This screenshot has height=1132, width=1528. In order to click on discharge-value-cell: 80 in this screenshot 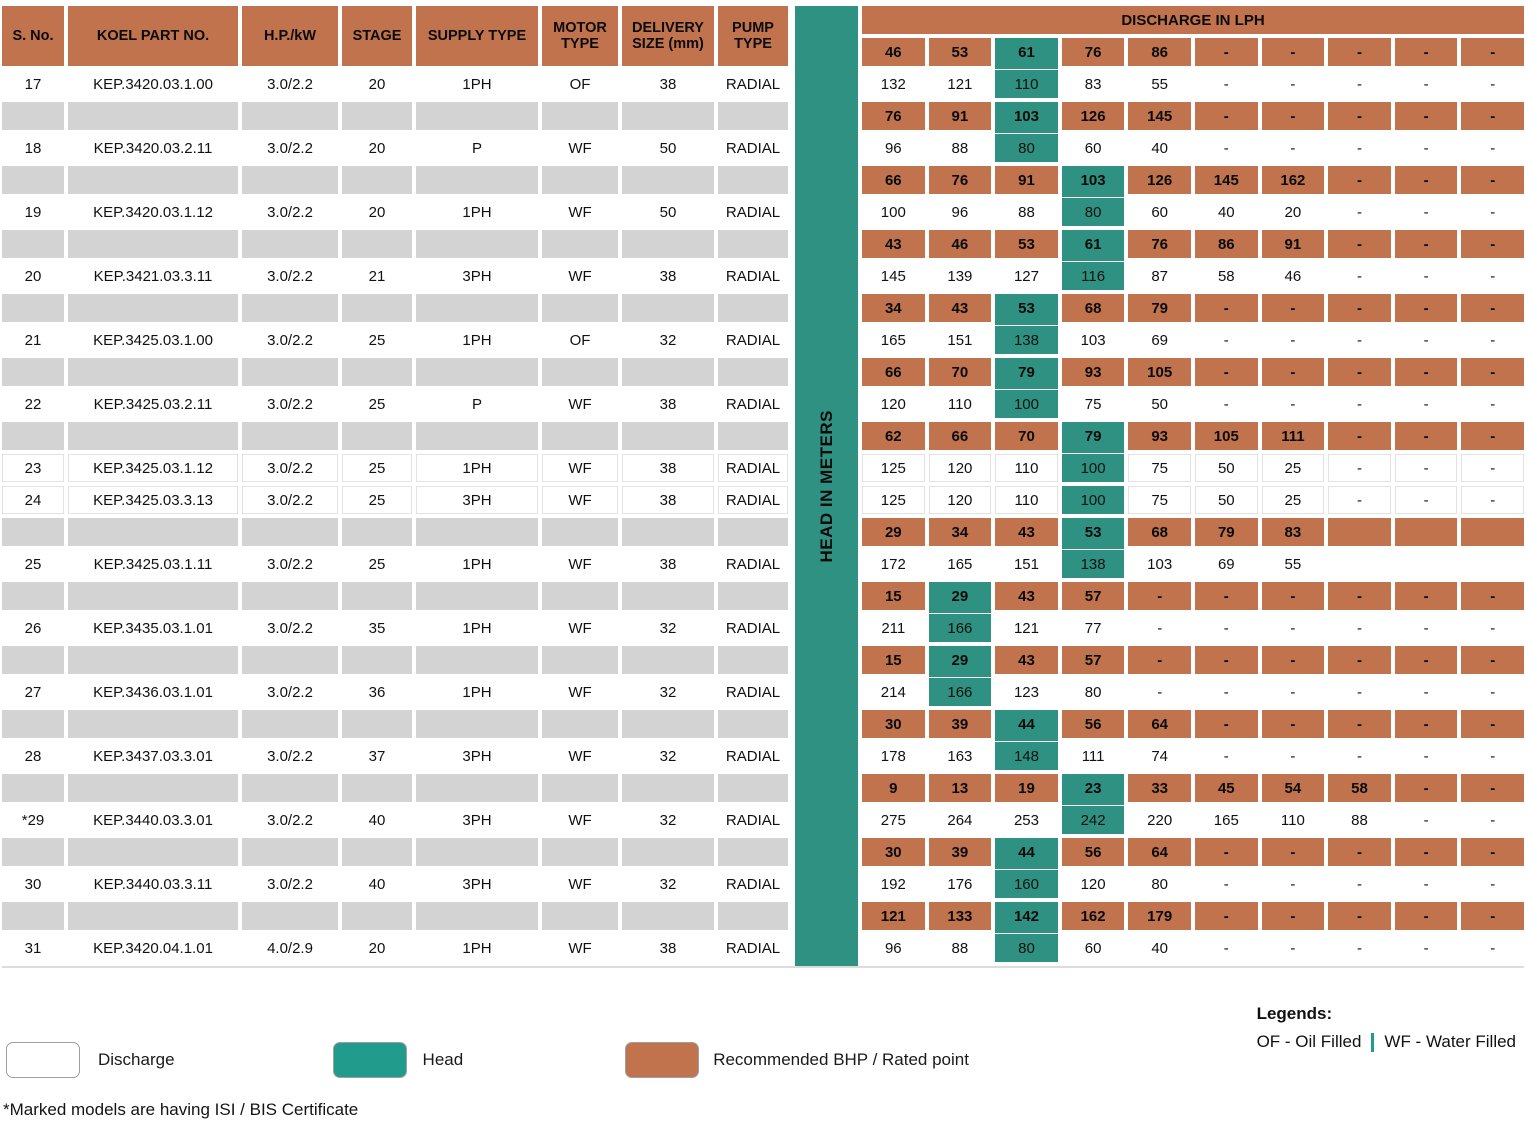, I will do `click(1093, 692)`.